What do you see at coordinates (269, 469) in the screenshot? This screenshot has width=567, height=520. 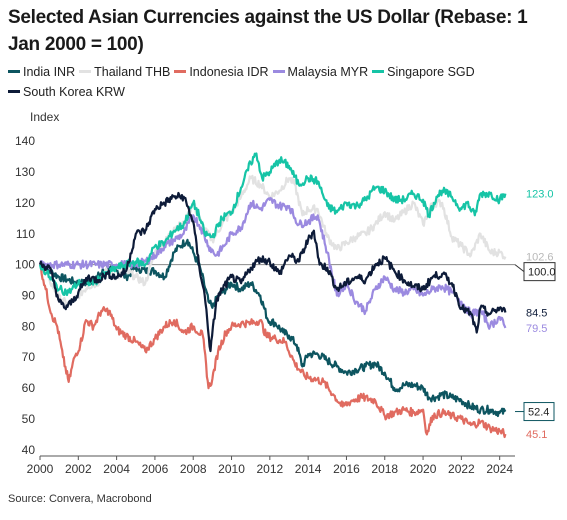 I see `x-tick-label: 2012` at bounding box center [269, 469].